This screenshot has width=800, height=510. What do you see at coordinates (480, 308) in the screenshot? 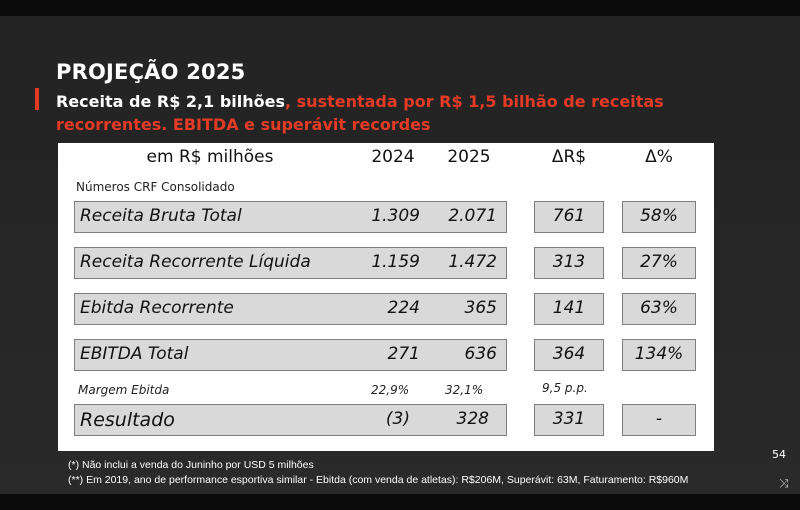
I see `row-value-2025: 365` at bounding box center [480, 308].